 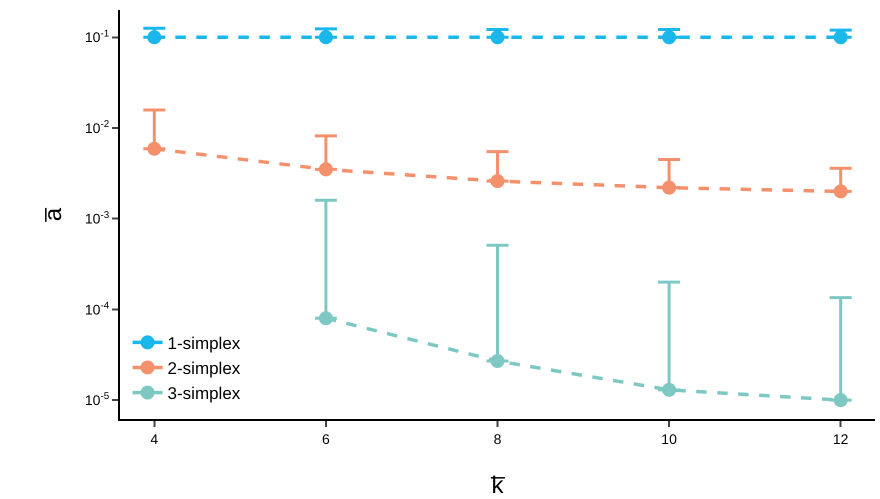 What do you see at coordinates (497, 485) in the screenshot?
I see `x-axis-title: k̅` at bounding box center [497, 485].